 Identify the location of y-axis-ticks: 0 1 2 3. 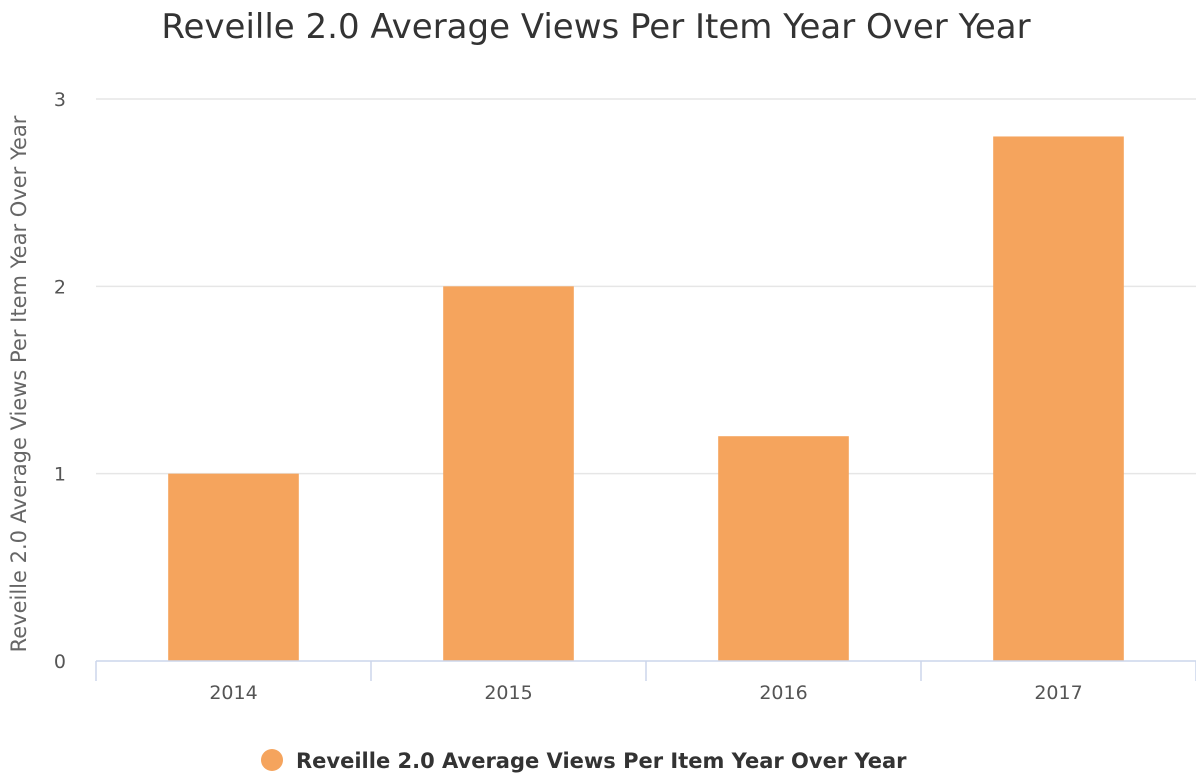
(60, 381).